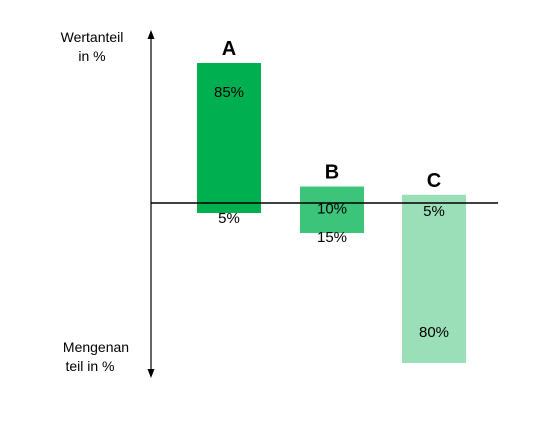 The image size is (545, 423). Describe the element at coordinates (229, 218) in the screenshot. I see `data-label-lower-a: 5%` at that location.